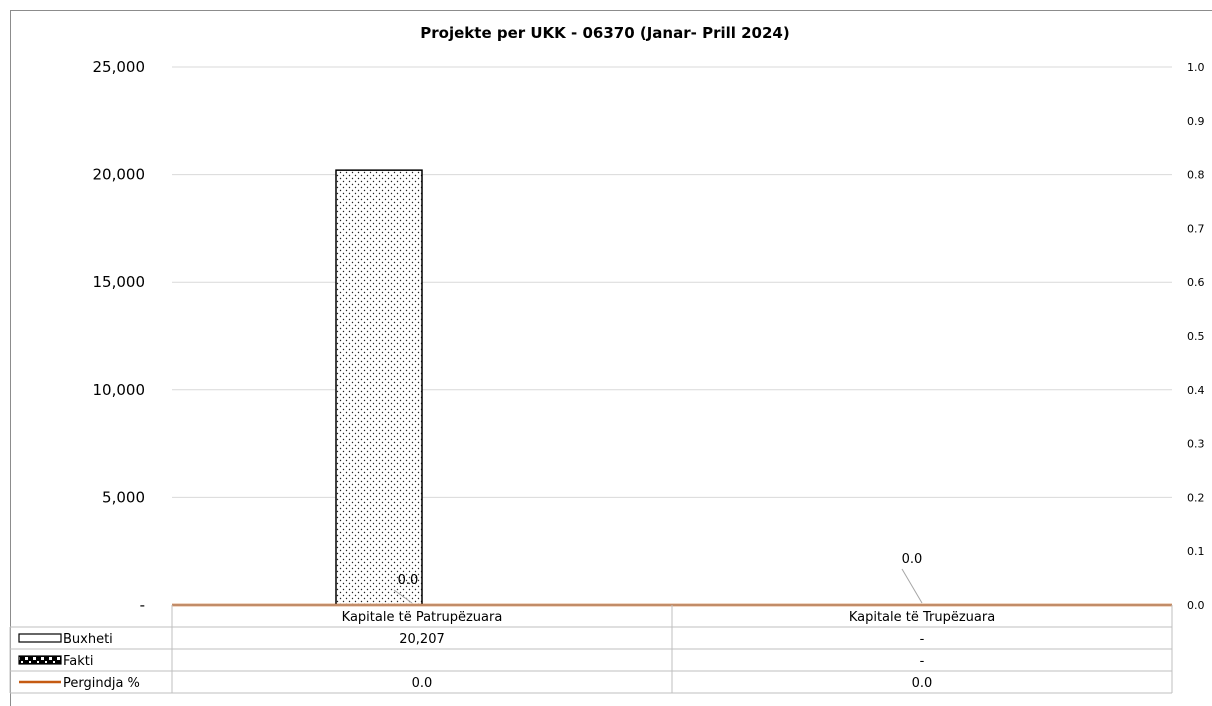 This screenshot has height=706, width=1212. I want to click on y2-tick-label: 0.6, so click(1196, 282).